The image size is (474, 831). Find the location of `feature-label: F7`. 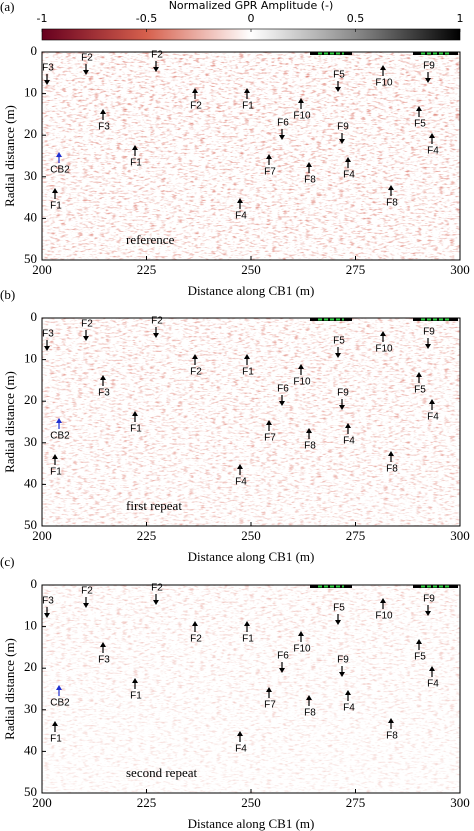

feature-label: F7 is located at coordinates (270, 172).